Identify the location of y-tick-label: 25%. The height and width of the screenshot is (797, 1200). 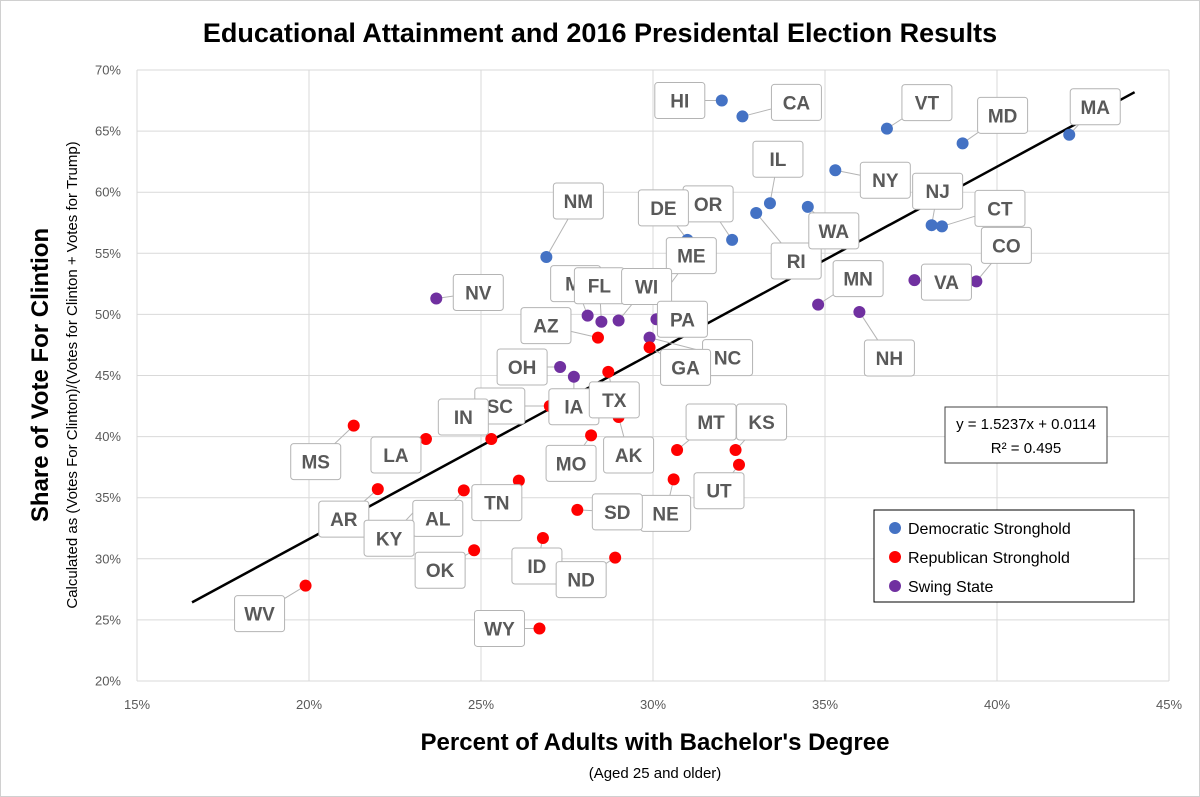
(108, 619).